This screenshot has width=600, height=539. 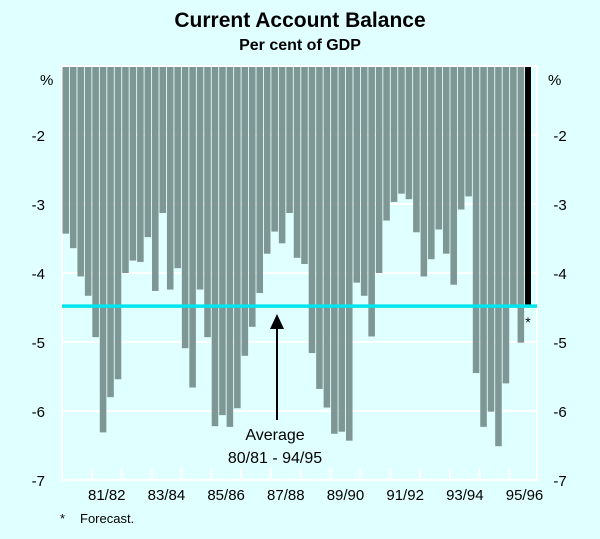 I want to click on y-tick-label-left: -5, so click(x=38, y=343).